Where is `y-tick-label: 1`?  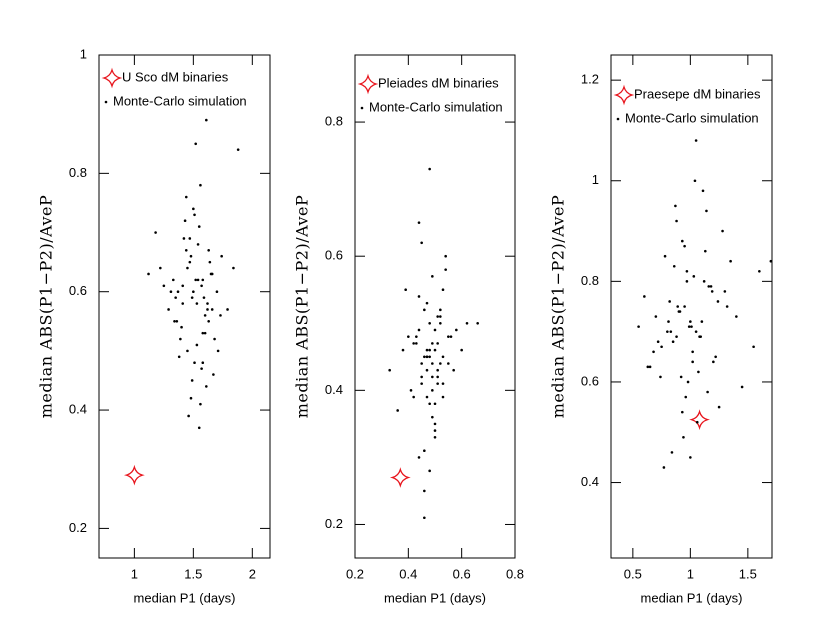 y-tick-label: 1 is located at coordinates (83, 53).